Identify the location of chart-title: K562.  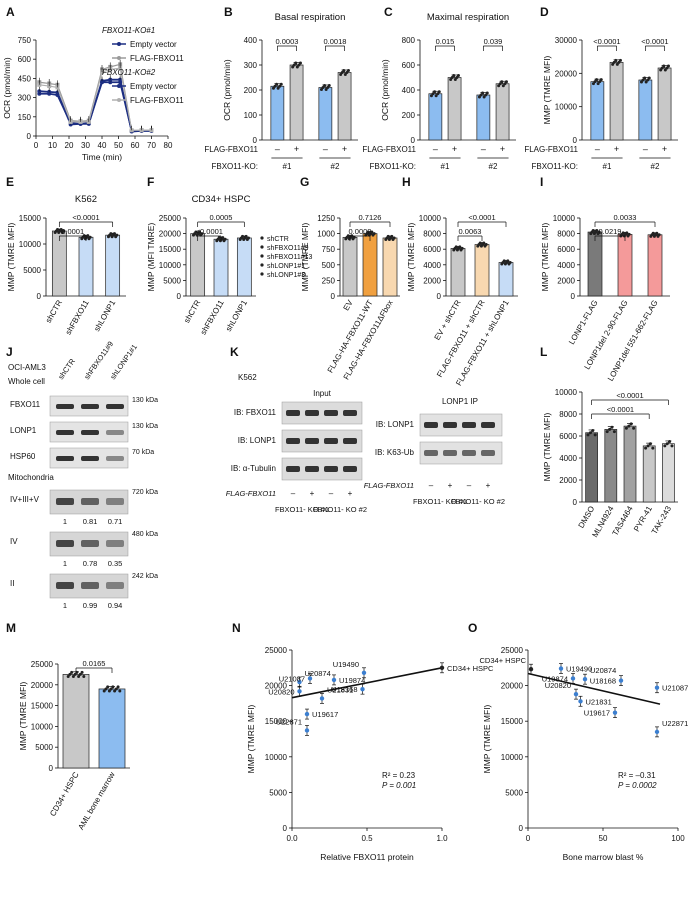
(86, 199).